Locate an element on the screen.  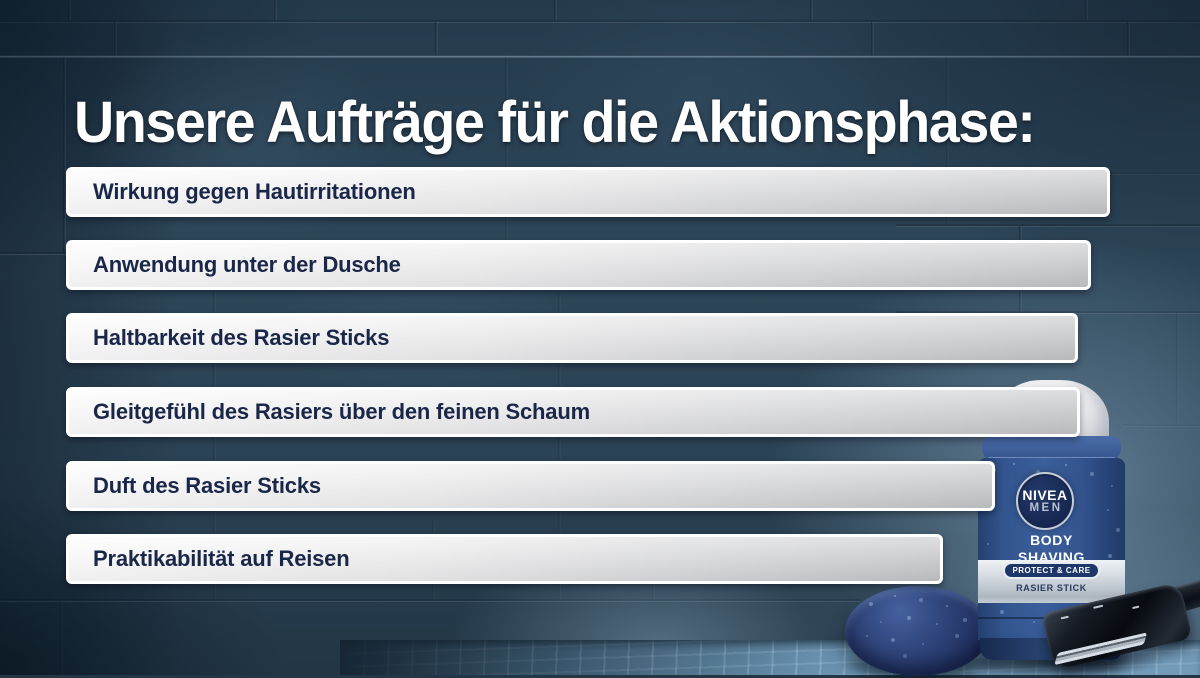
agenda-item-label: Wirkung gegen Hautirritationen is located at coordinates (254, 191).